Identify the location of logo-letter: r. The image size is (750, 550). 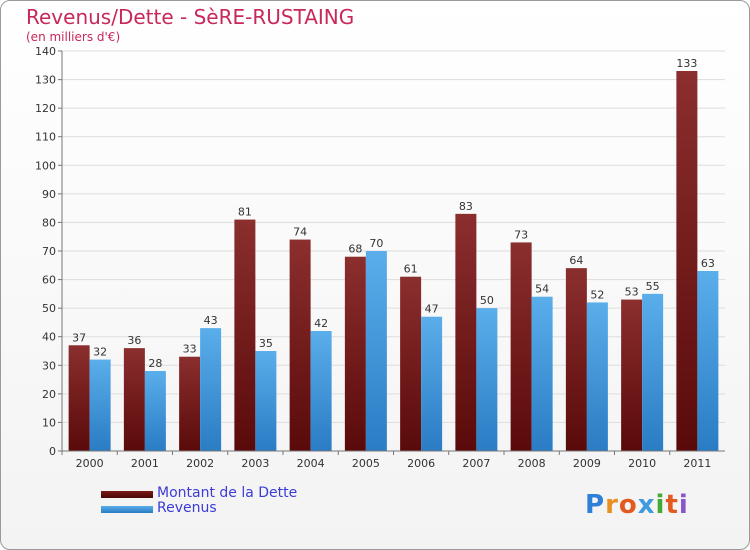
(612, 505).